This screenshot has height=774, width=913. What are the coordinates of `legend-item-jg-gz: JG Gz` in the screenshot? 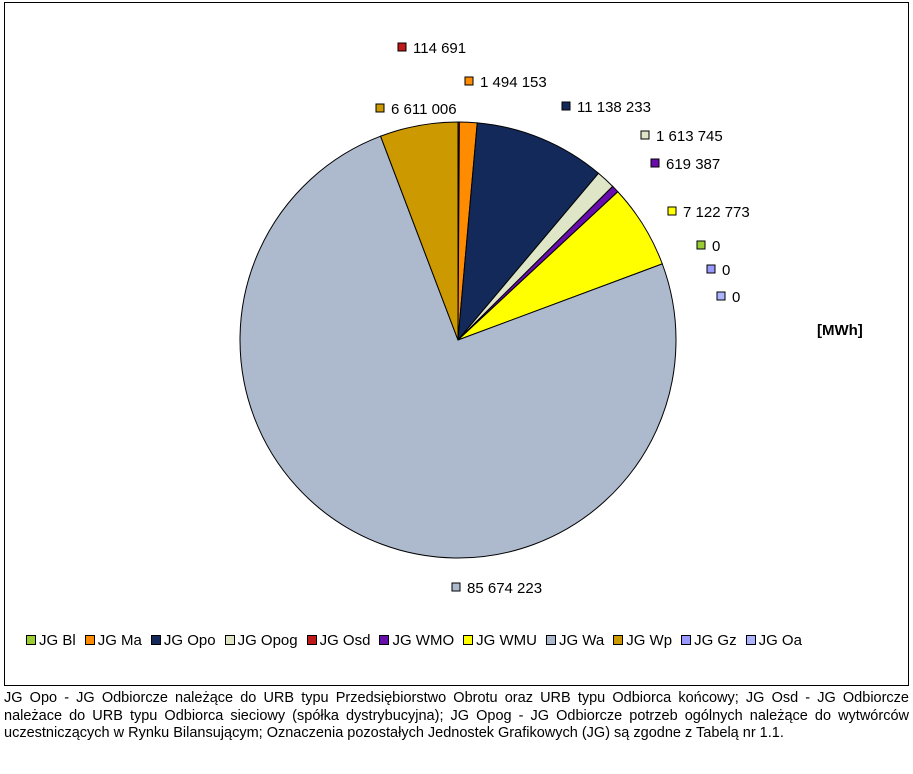 It's located at (709, 640).